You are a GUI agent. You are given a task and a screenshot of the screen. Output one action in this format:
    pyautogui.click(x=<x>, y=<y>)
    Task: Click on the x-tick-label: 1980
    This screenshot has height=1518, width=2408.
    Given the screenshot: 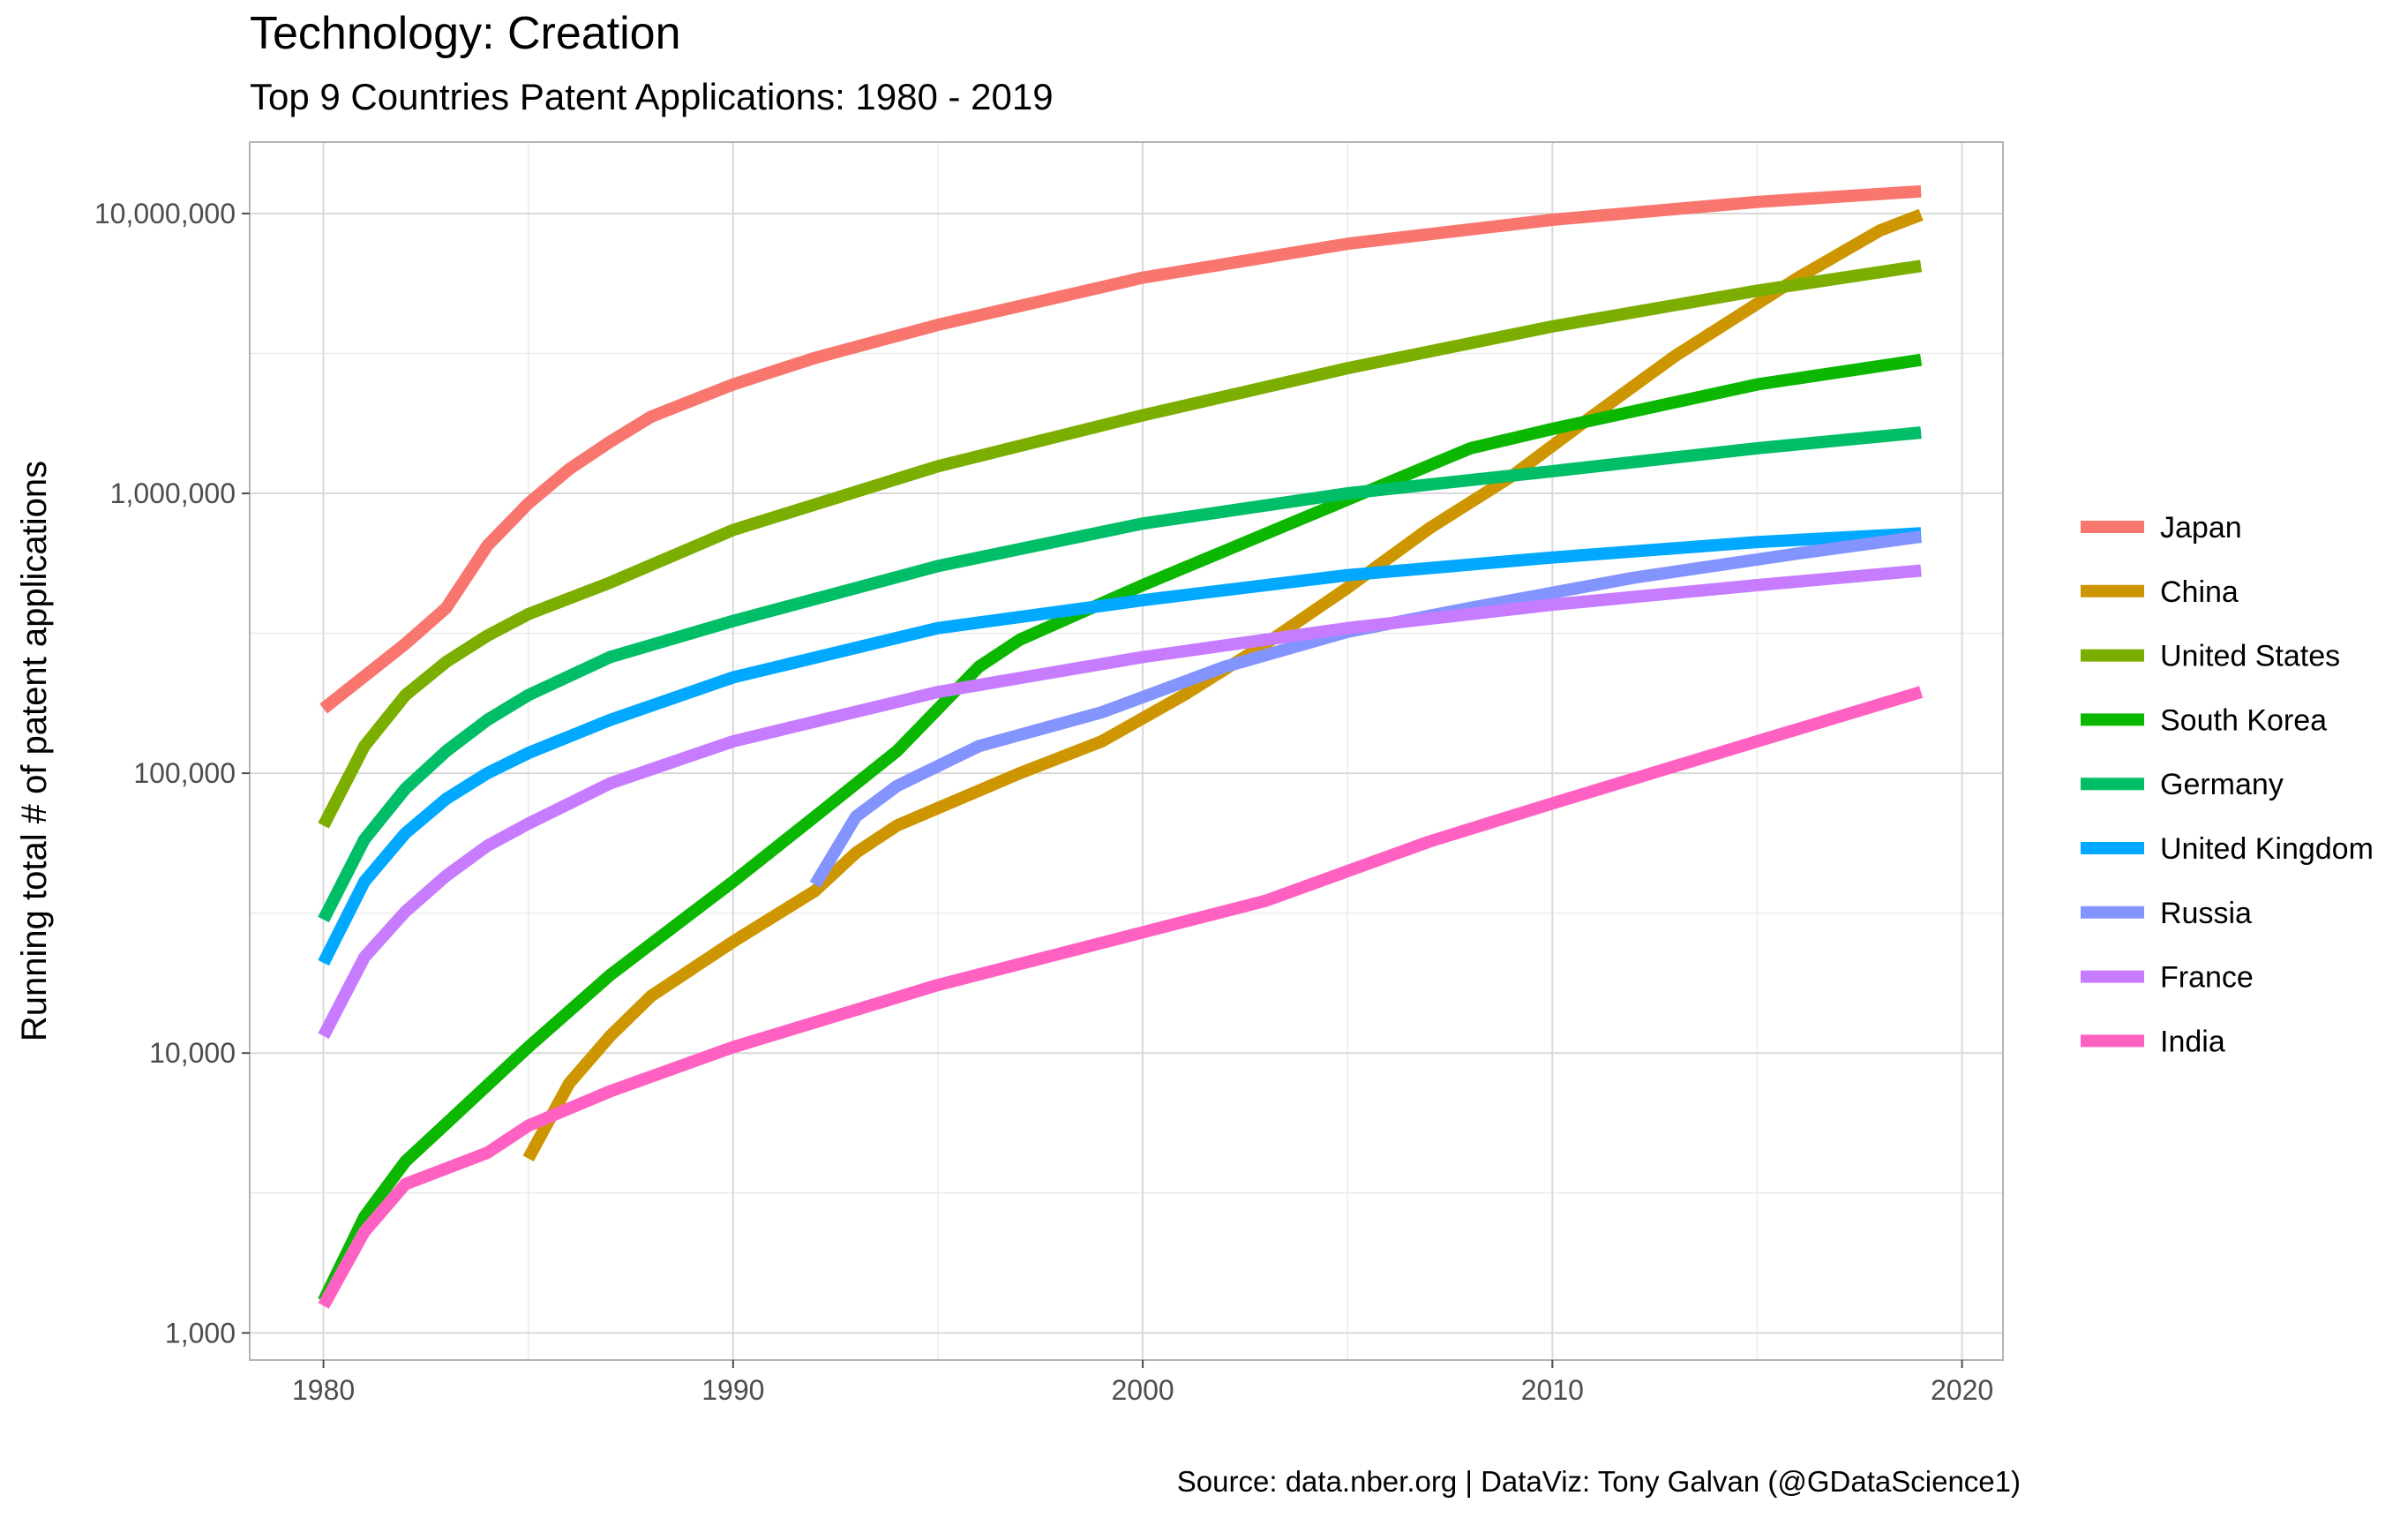 What is the action you would take?
    pyautogui.click(x=323, y=1390)
    